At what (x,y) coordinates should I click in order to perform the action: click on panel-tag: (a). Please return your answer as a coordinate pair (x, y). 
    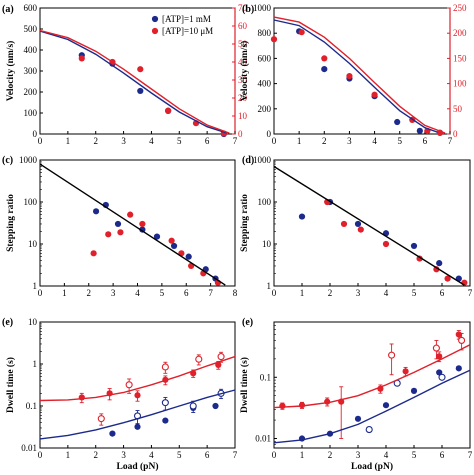
    Looking at the image, I should click on (8, 9).